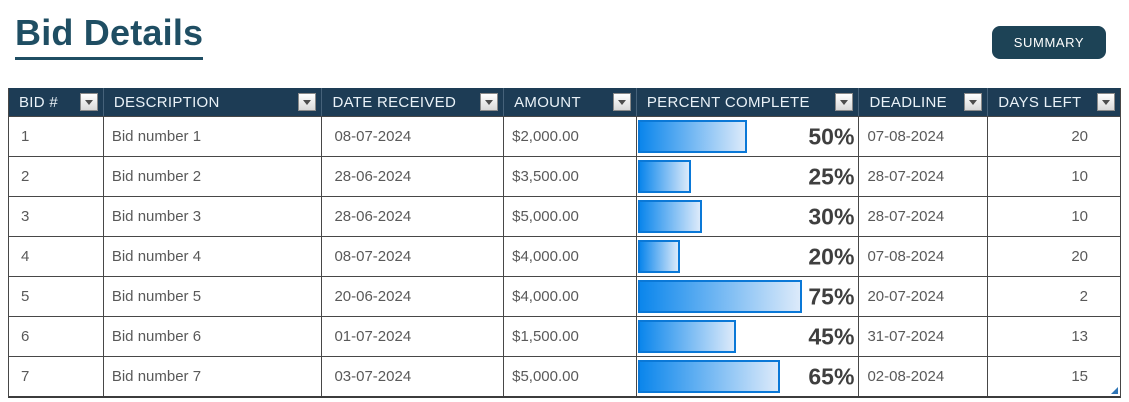 This screenshot has height=402, width=1129. I want to click on column-header-label: AMOUNT, so click(547, 102).